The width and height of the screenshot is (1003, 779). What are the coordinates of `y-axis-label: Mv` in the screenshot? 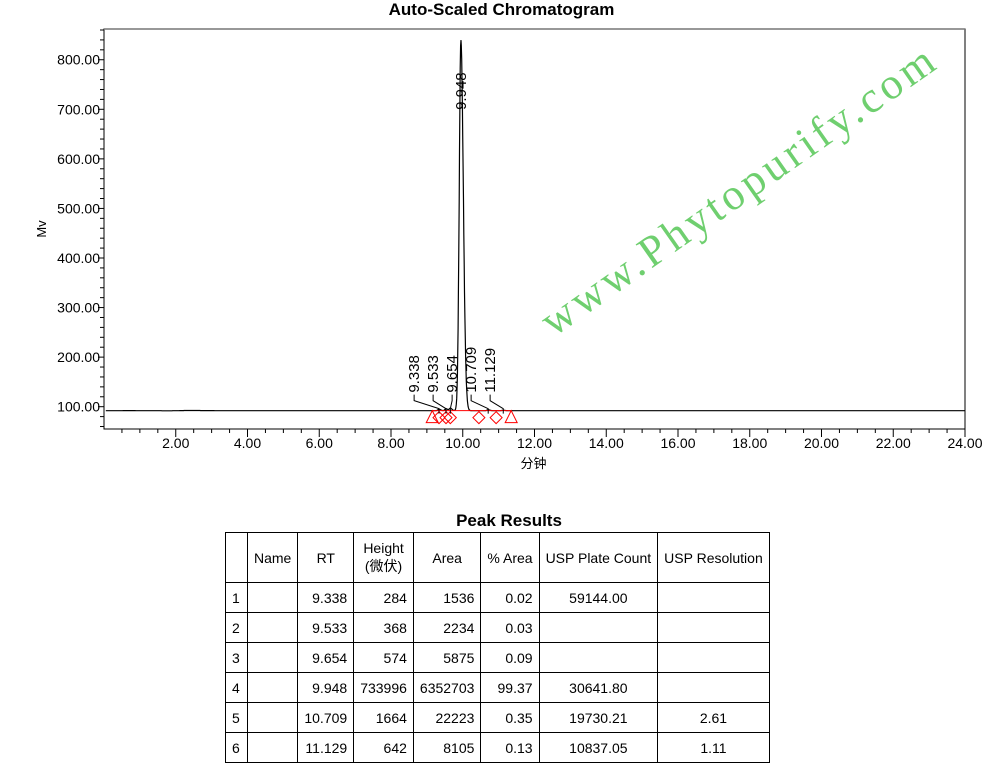 It's located at (41, 229).